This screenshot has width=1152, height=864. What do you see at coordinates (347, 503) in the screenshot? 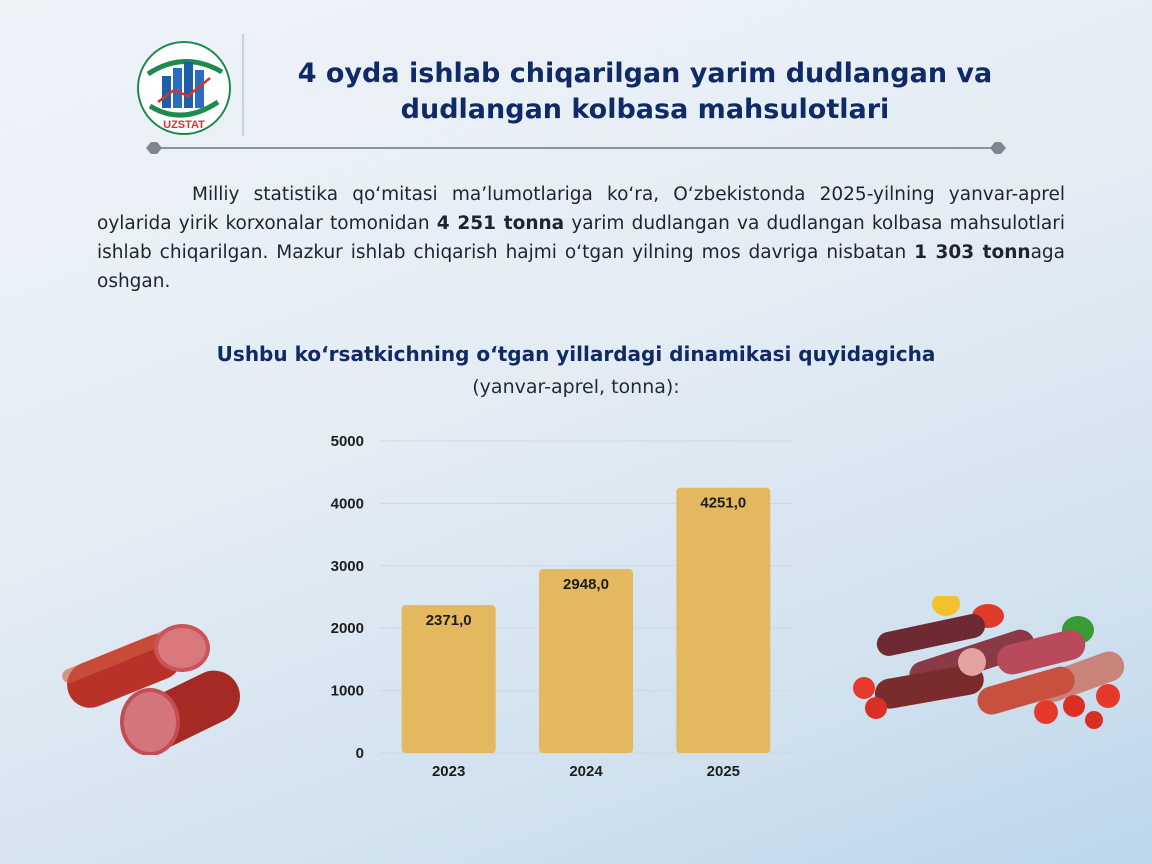
I see `y-tick-label: 4000` at bounding box center [347, 503].